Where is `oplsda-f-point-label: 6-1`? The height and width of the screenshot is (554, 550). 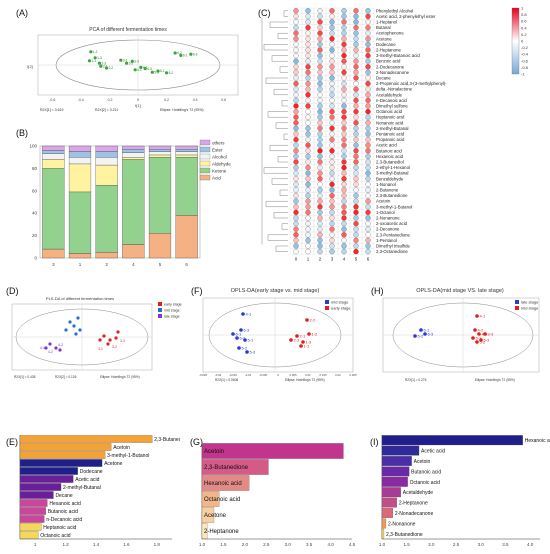
oplsda-f-point-label: 6-1 is located at coordinates (239, 334).